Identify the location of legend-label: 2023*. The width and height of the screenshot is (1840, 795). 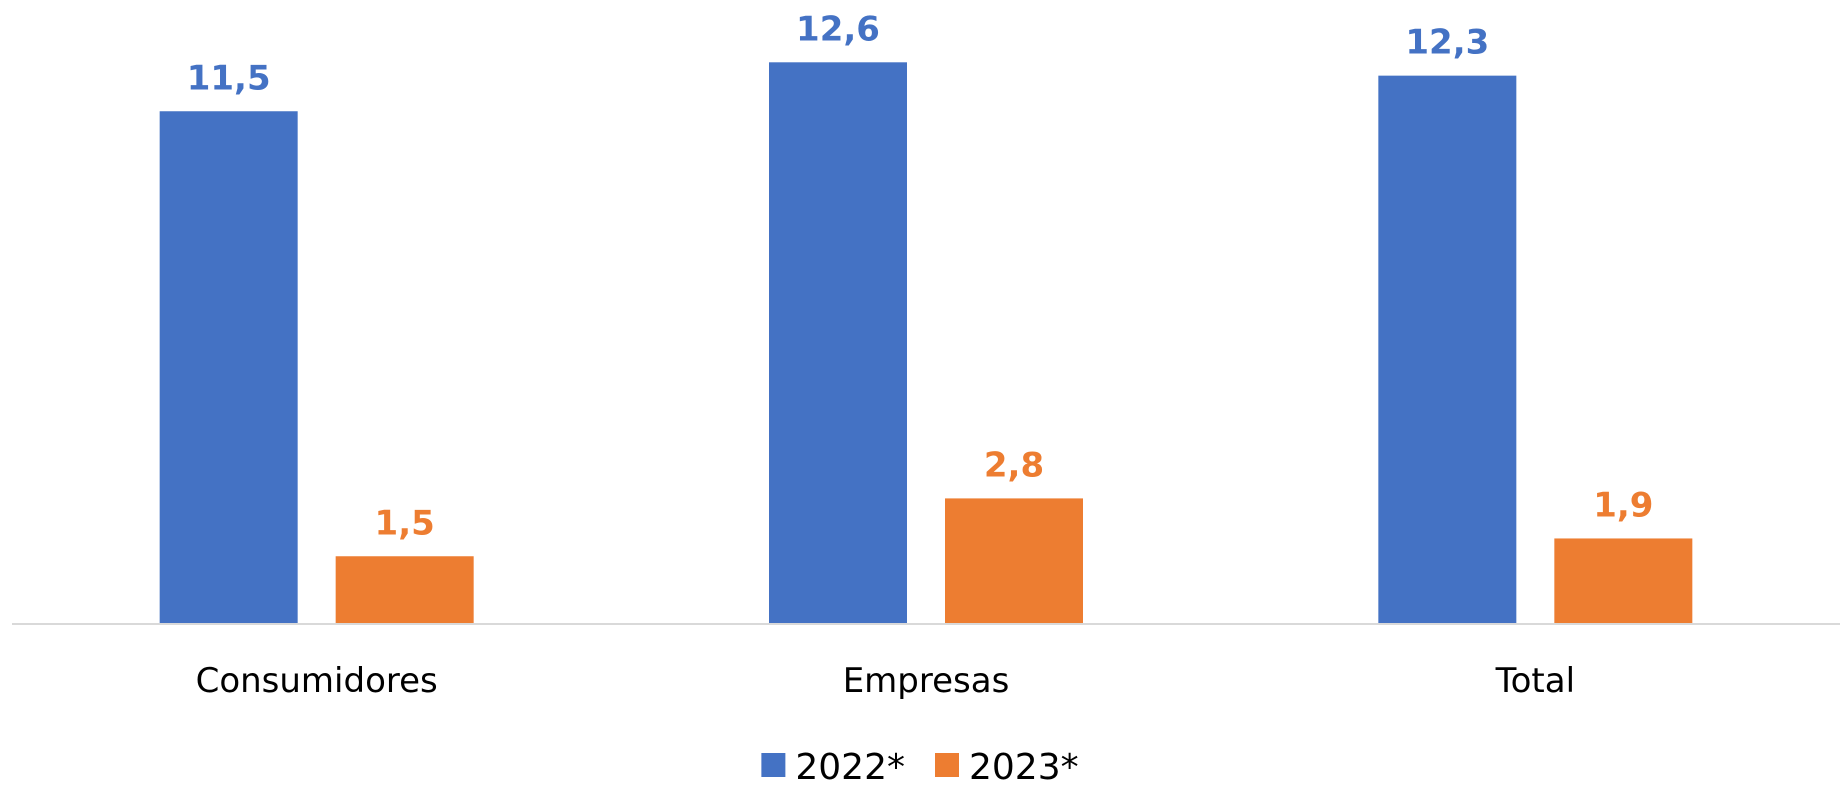
(1024, 767).